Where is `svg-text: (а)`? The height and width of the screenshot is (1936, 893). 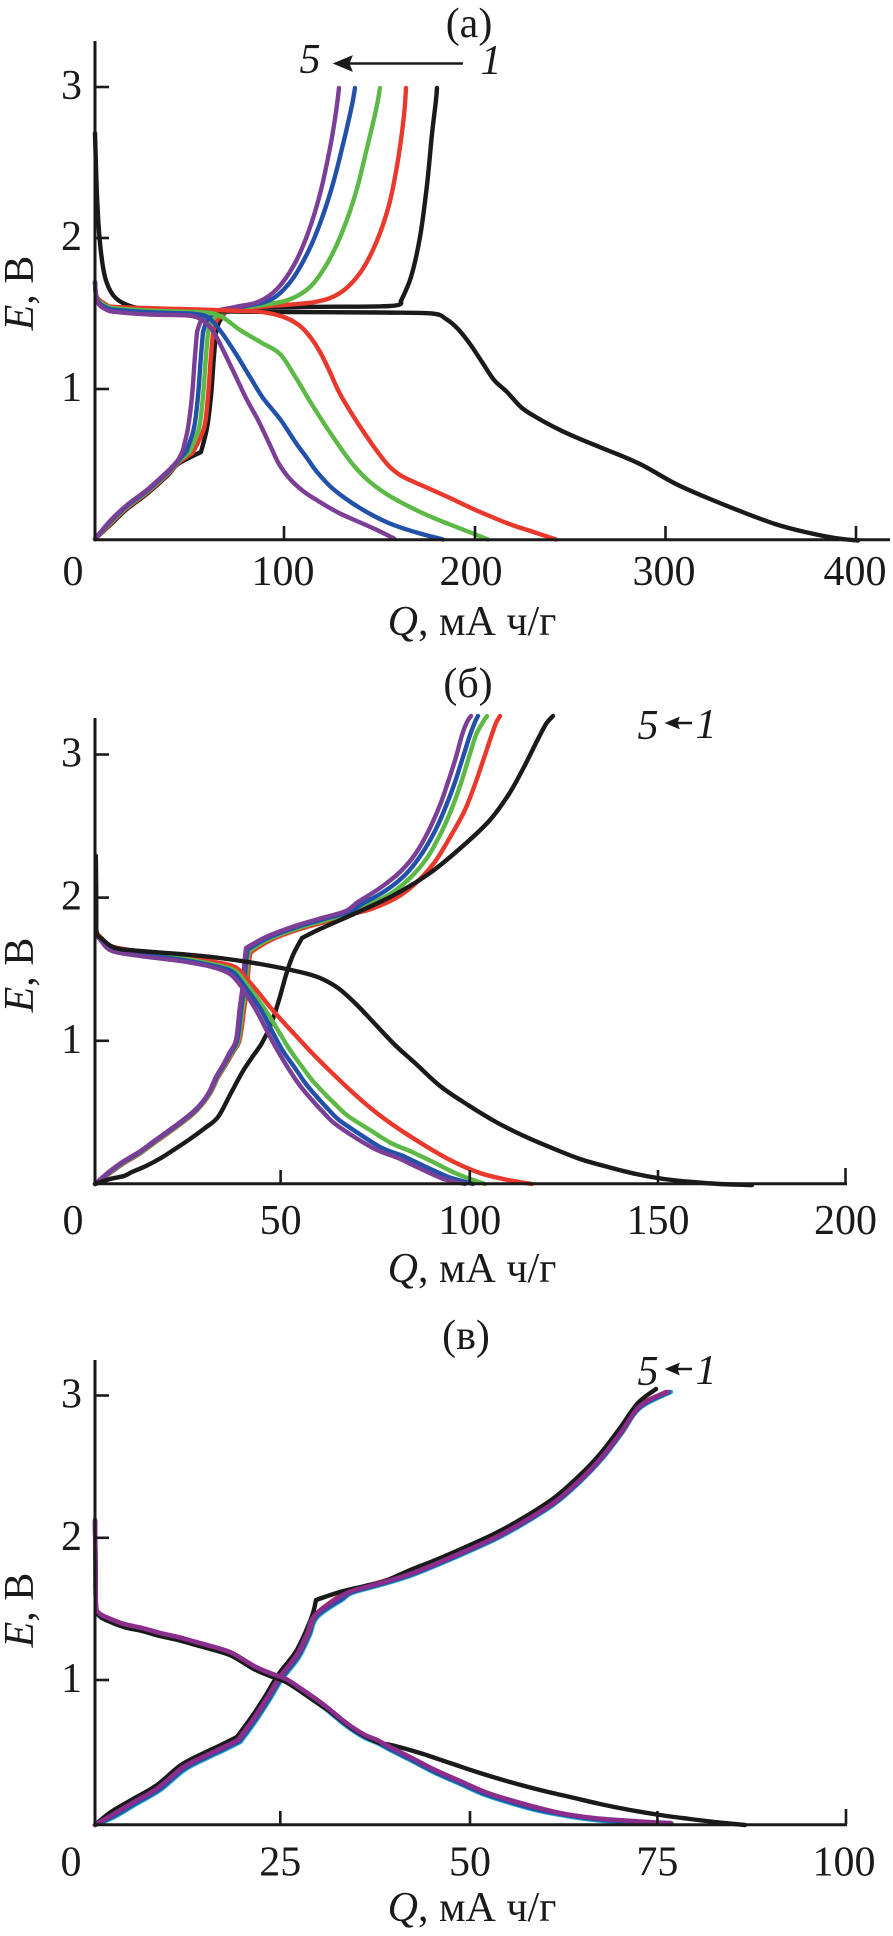 svg-text: (а) is located at coordinates (469, 24).